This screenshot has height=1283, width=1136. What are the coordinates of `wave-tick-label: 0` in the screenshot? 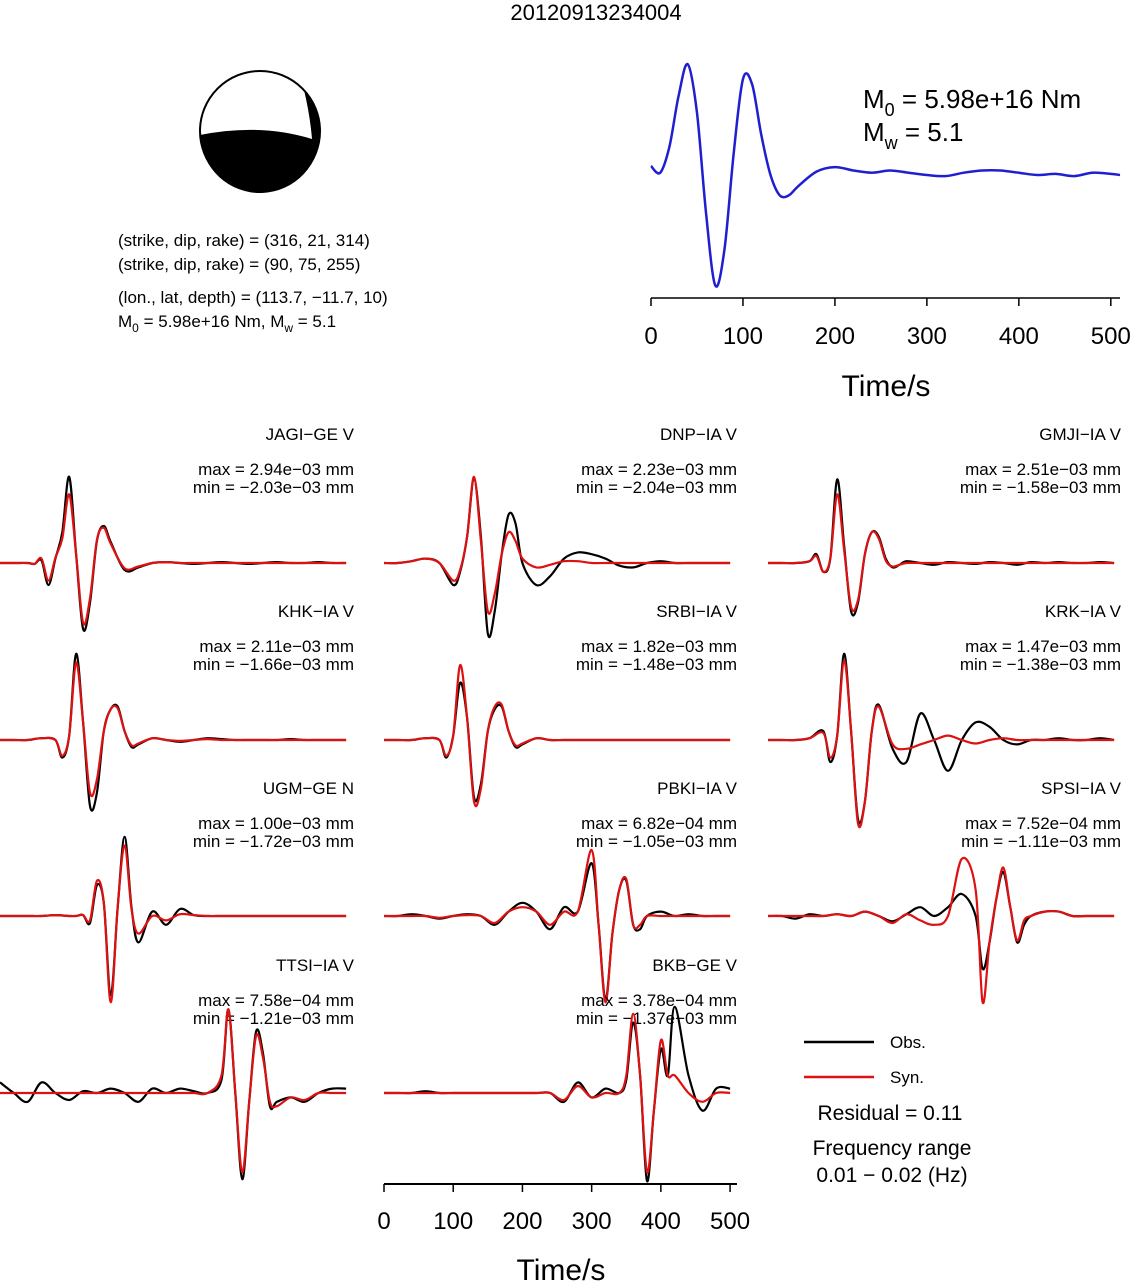 It's located at (383, 1221).